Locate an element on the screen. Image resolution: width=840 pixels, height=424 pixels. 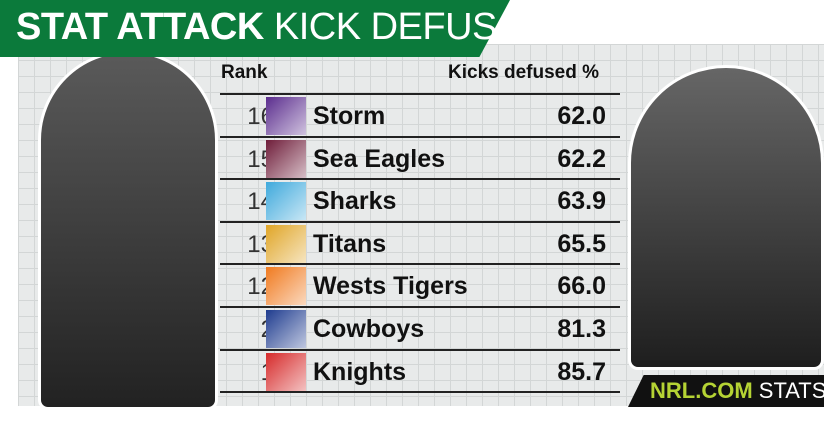
value-cell: 81.3 is located at coordinates (581, 329).